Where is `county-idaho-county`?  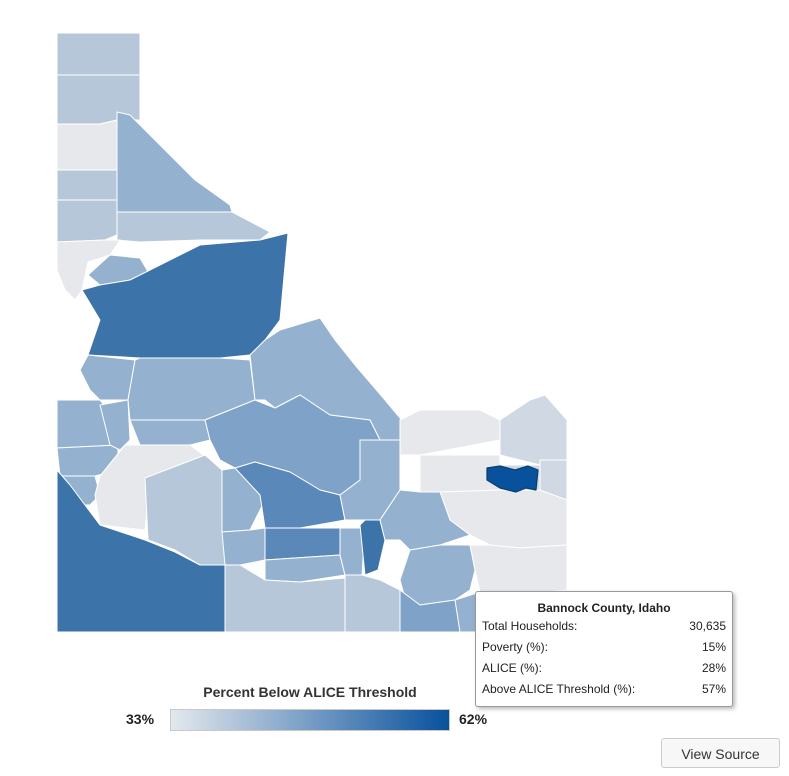
county-idaho-county is located at coordinates (185, 295).